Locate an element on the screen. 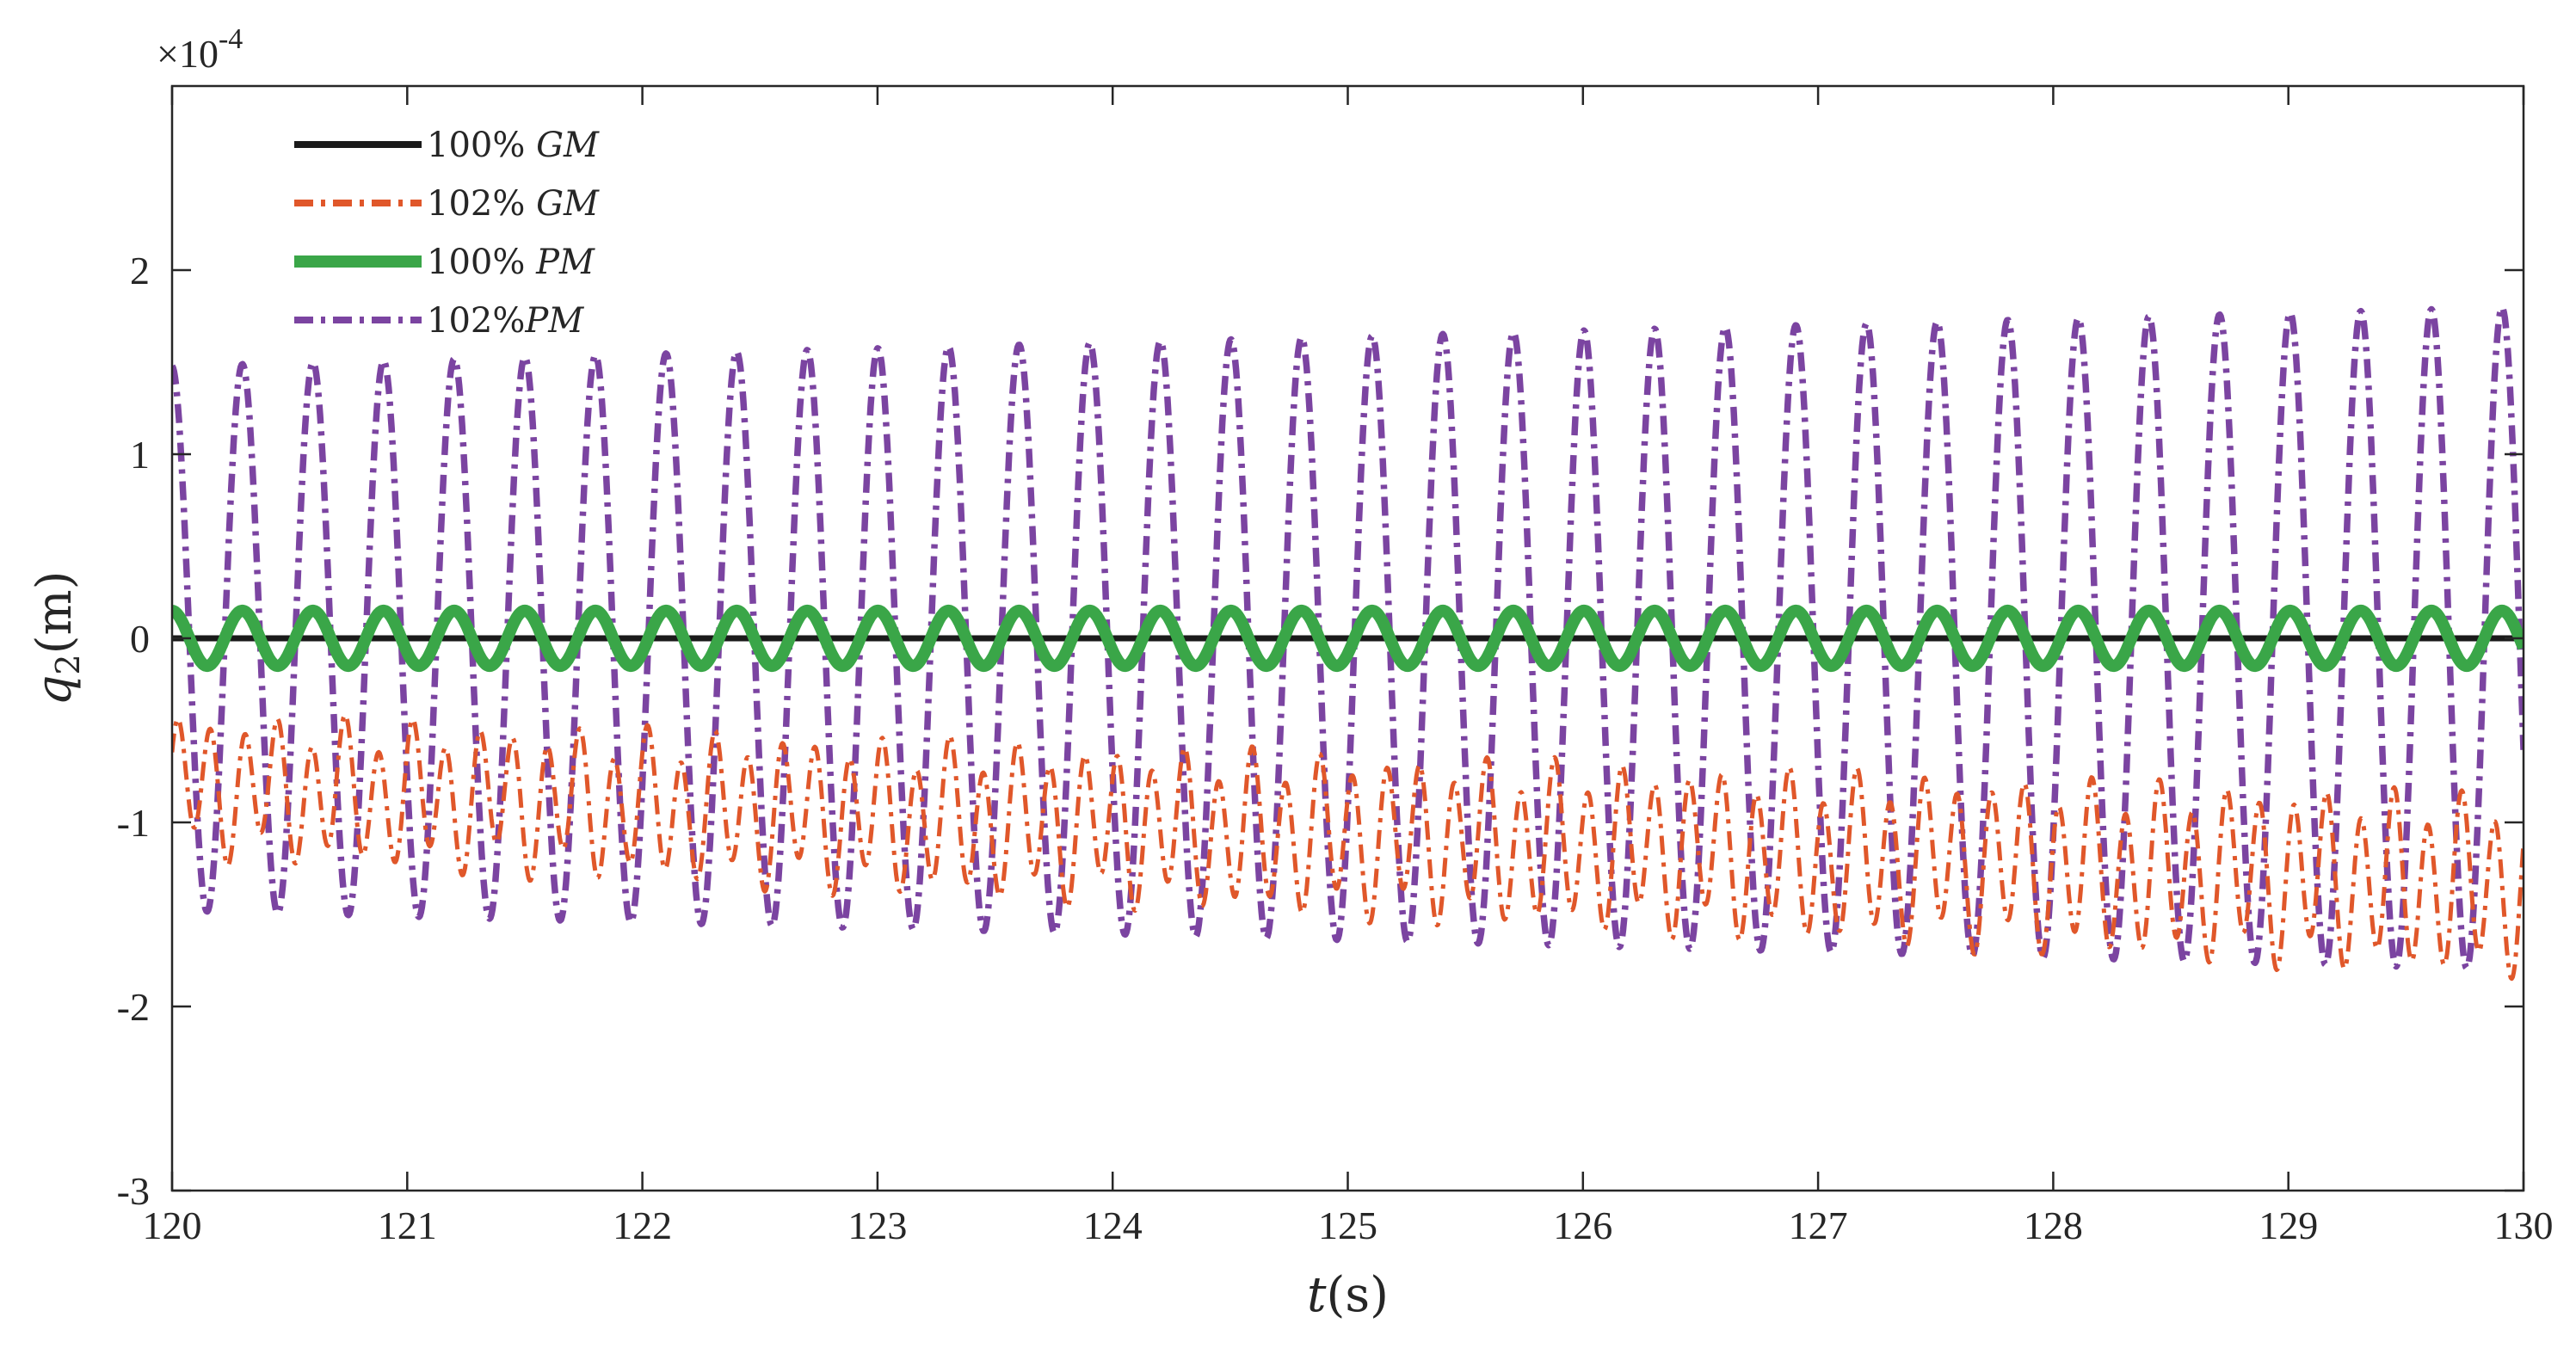 This screenshot has height=1348, width=2576. legend-label-0: 100% GM is located at coordinates (513, 145).